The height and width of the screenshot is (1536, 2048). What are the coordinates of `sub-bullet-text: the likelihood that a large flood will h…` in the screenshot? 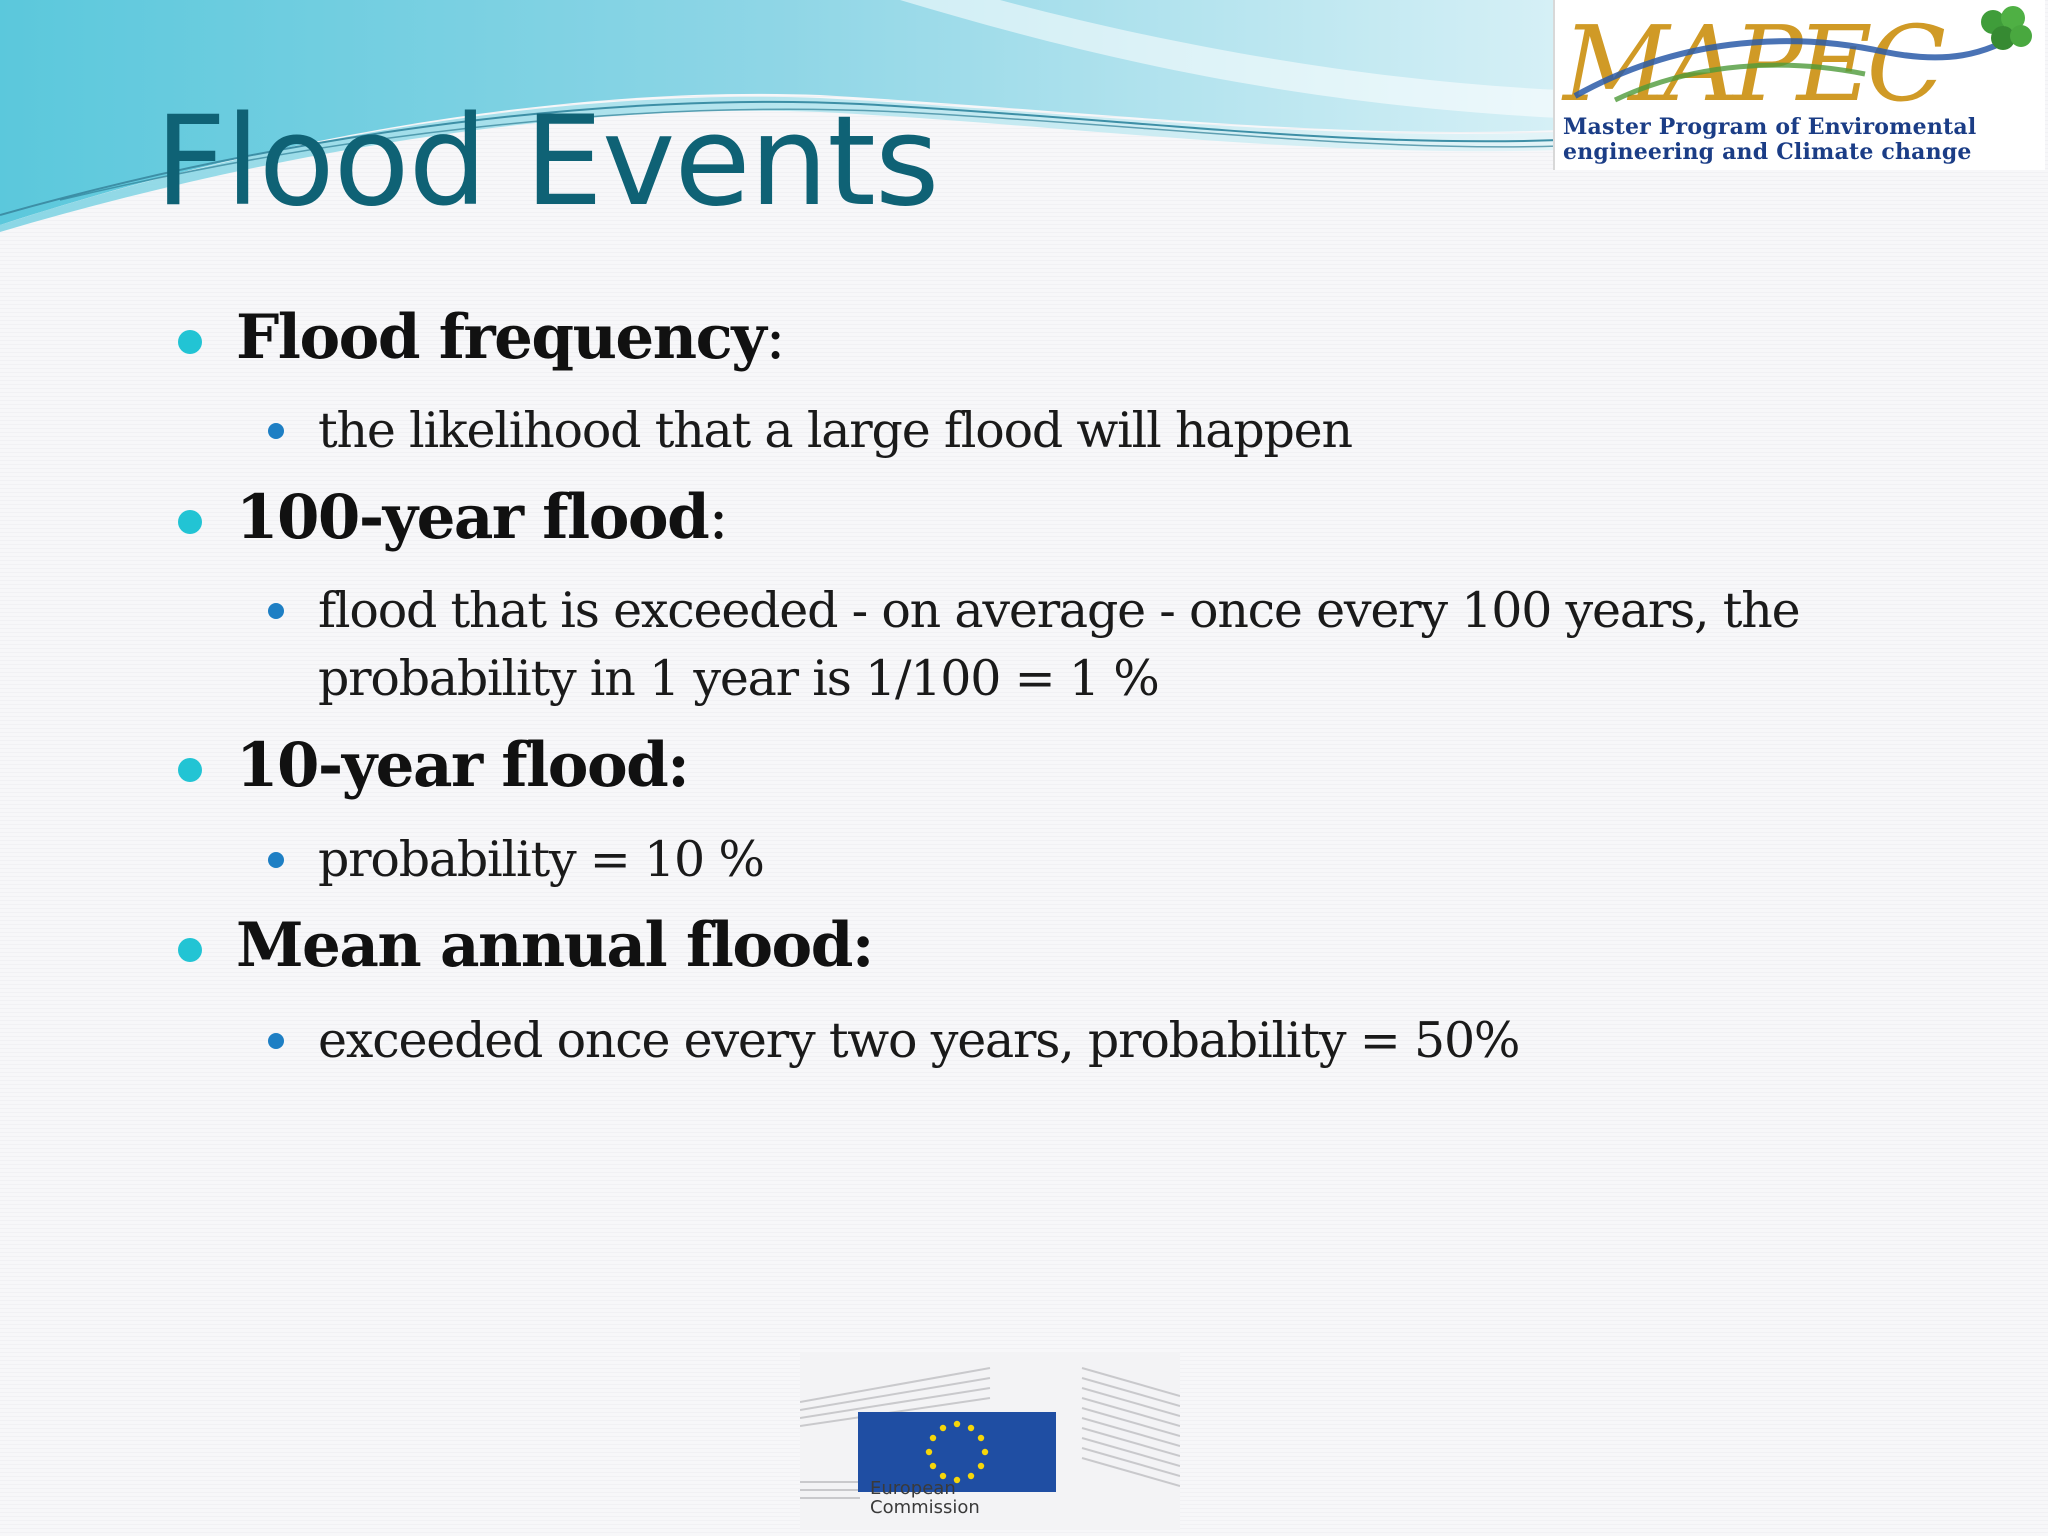 It's located at (835, 430).